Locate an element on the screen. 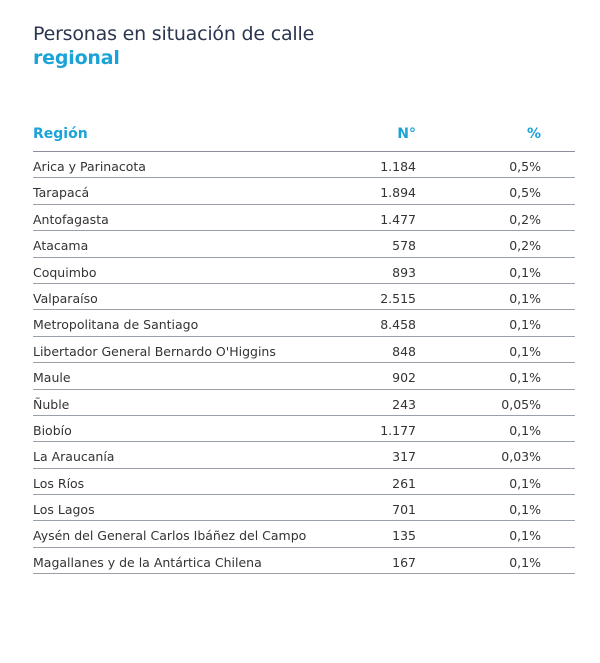 This screenshot has width=600, height=663. cell-number: 243 is located at coordinates (404, 404).